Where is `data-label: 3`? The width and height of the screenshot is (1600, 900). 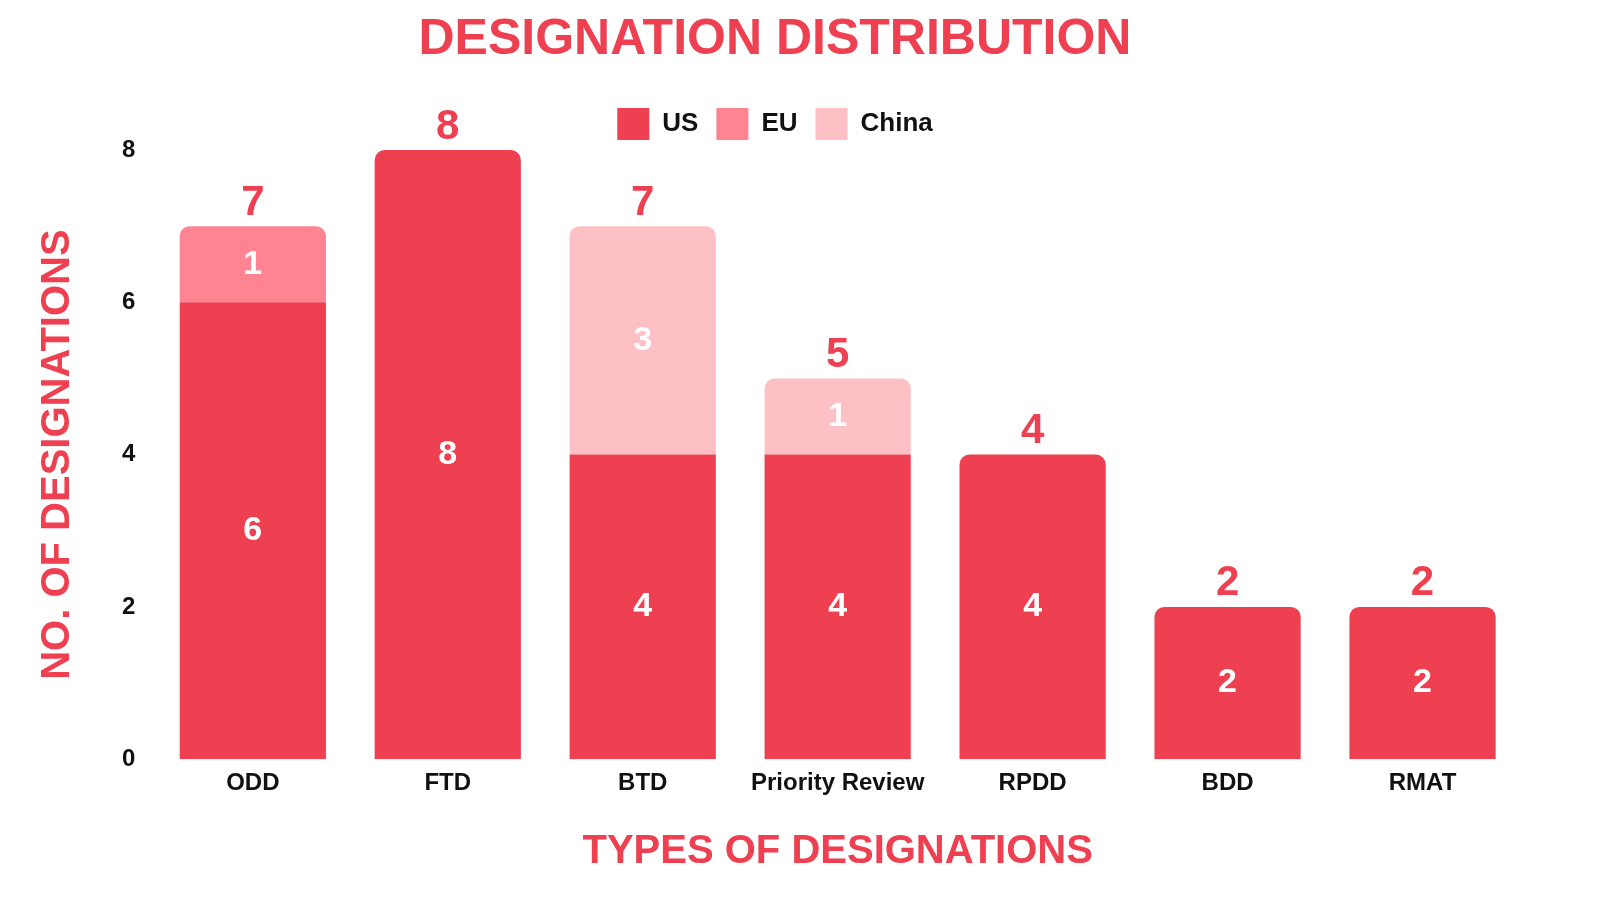
data-label: 3 is located at coordinates (643, 337).